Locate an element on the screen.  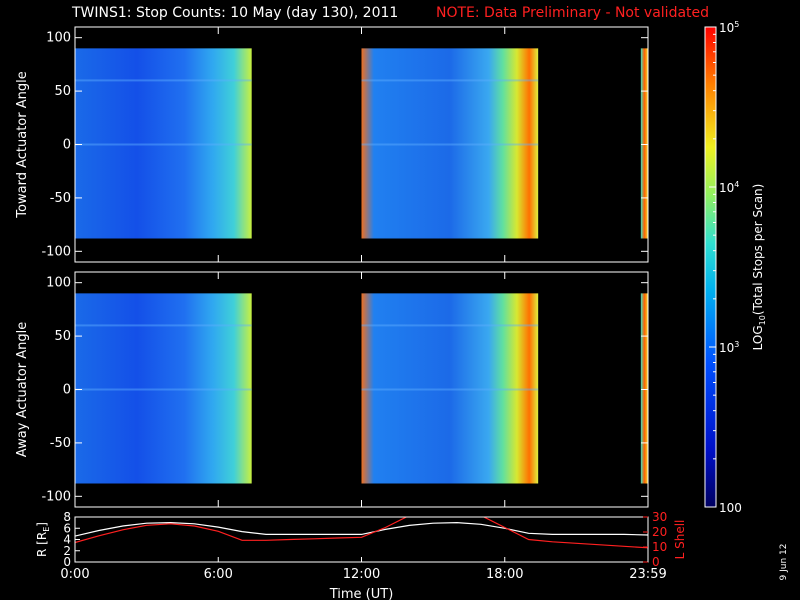
orbit-right-ytick-label: 30 is located at coordinates (659, 517).